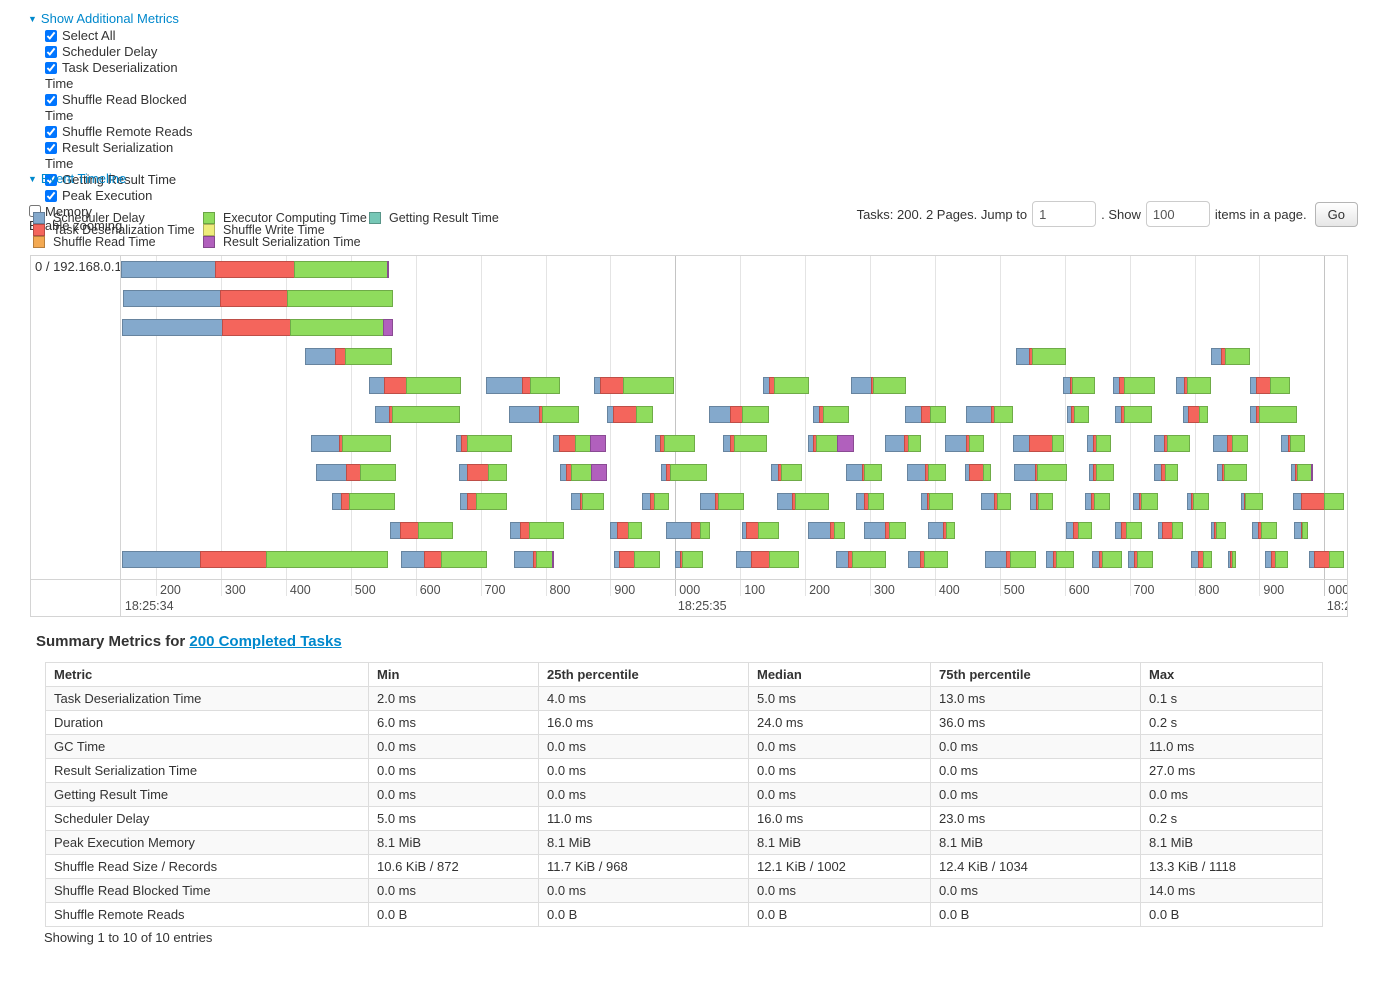 Image resolution: width=1392 pixels, height=984 pixels. Describe the element at coordinates (1231, 818) in the screenshot. I see `metric-value-cell: 0.2 s` at that location.